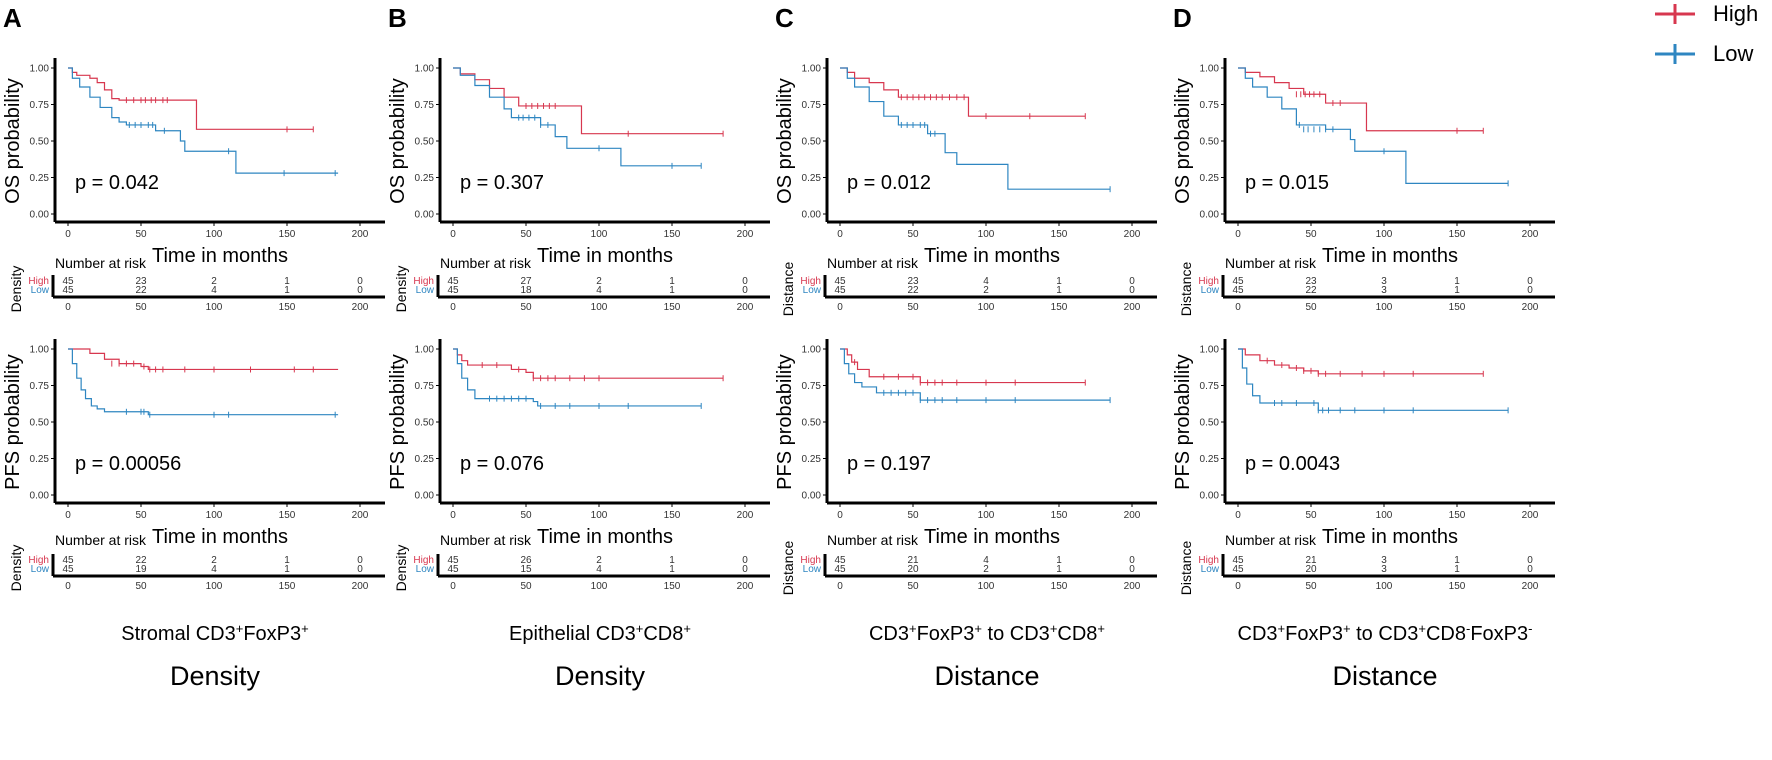 The width and height of the screenshot is (1772, 760). I want to click on risk-count: 23, so click(913, 281).